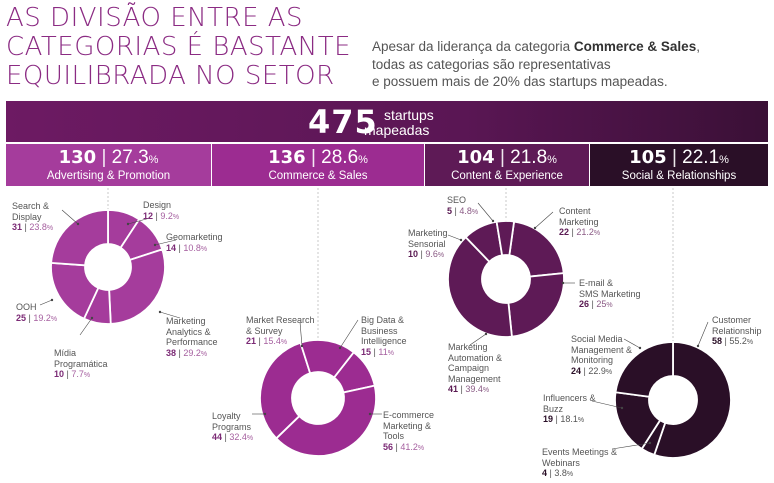  Describe the element at coordinates (194, 243) in the screenshot. I see `segment-label: Geomarketing 14 | 10.8%` at that location.